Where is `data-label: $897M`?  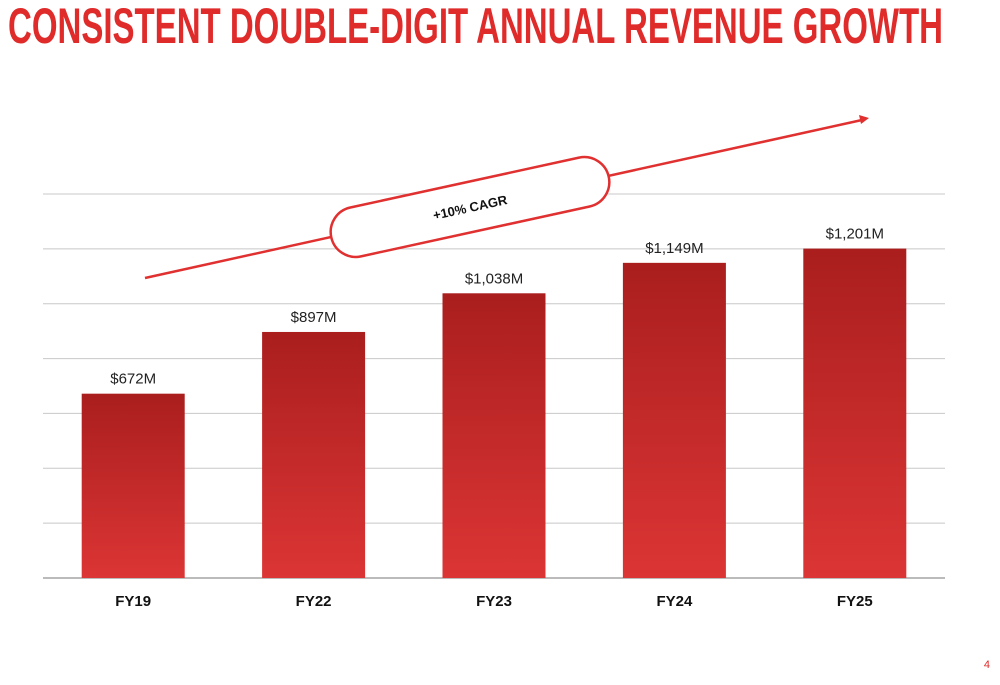 data-label: $897M is located at coordinates (314, 317).